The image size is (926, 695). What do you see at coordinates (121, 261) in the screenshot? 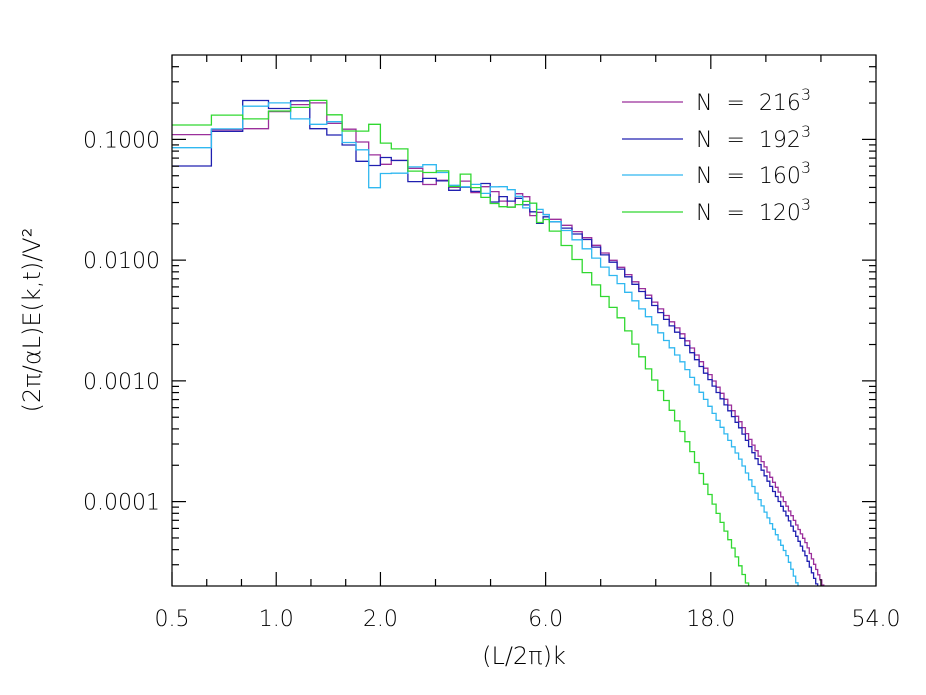
I see `y-tick-label: 0.0100` at bounding box center [121, 261].